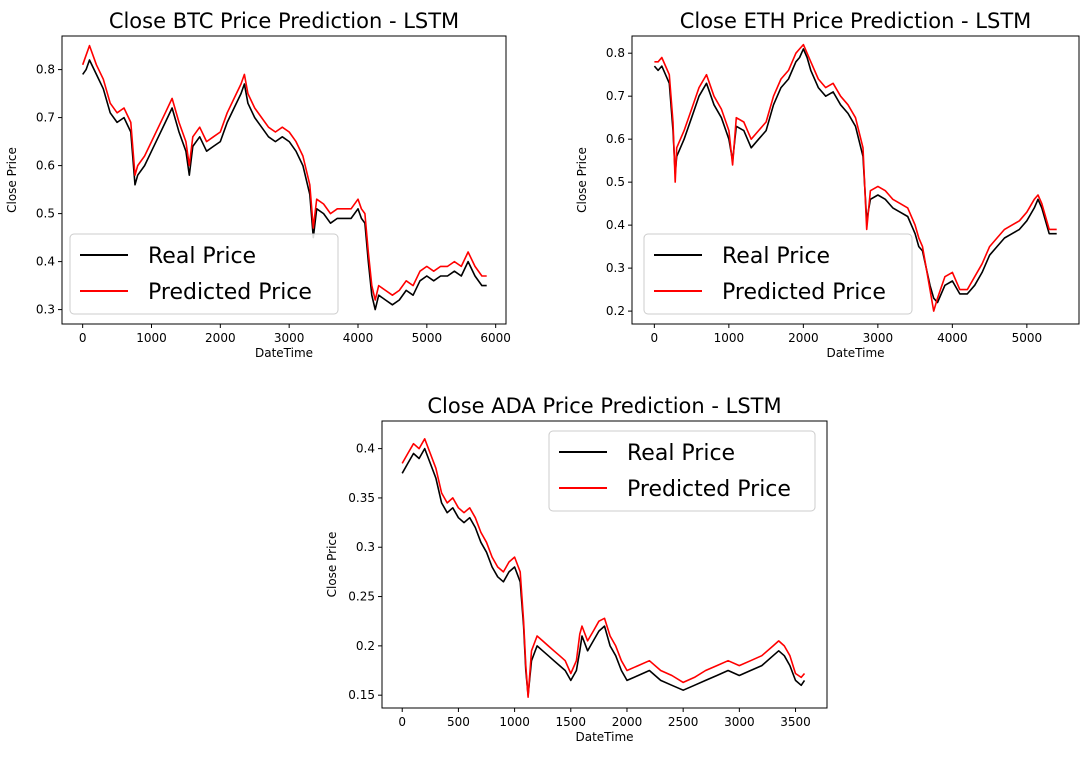 The height and width of the screenshot is (762, 1090). I want to click on y-tick-label: 0.15, so click(361, 695).